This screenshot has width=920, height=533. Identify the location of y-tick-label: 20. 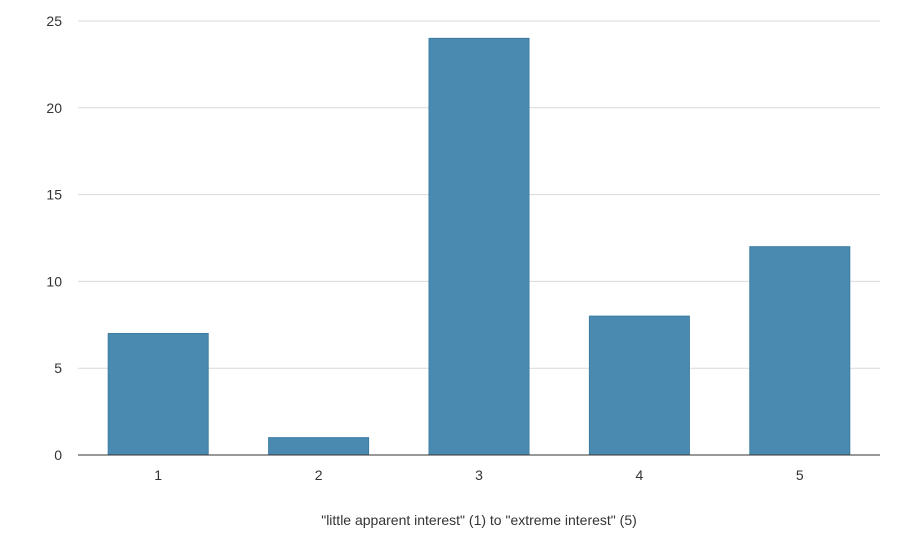
(54, 108).